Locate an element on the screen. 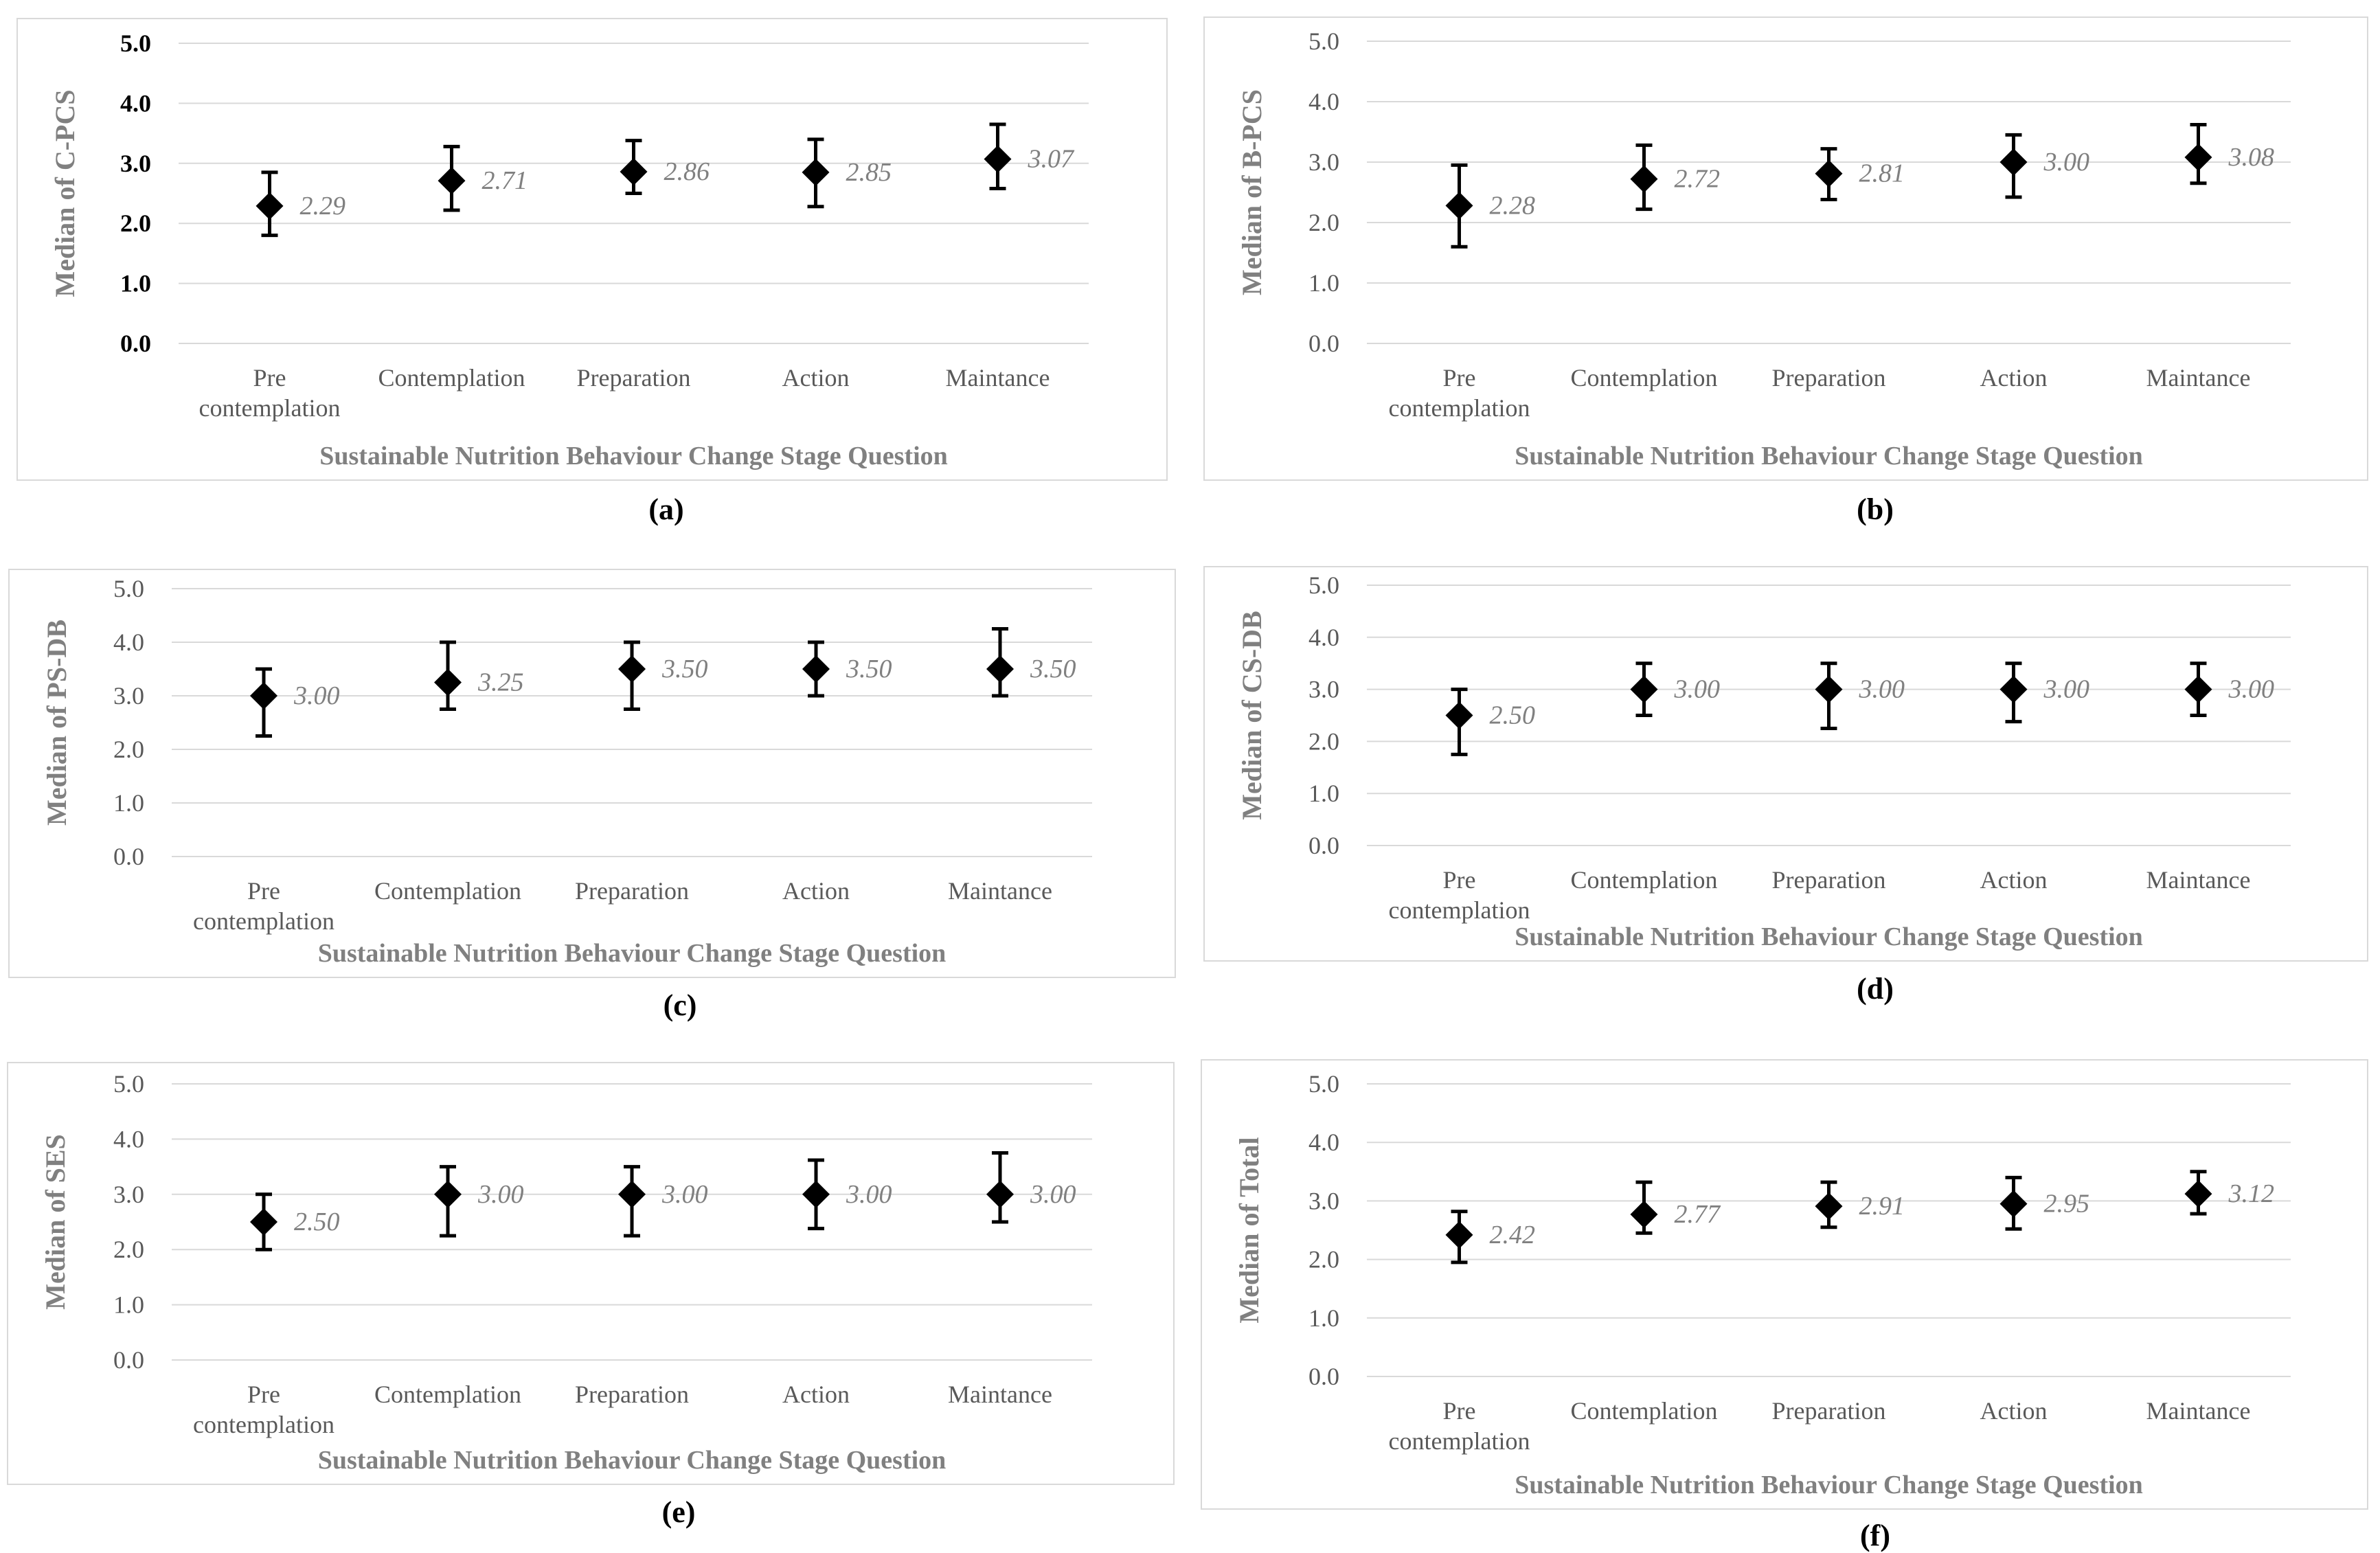  chart-frame-f is located at coordinates (1784, 1284).